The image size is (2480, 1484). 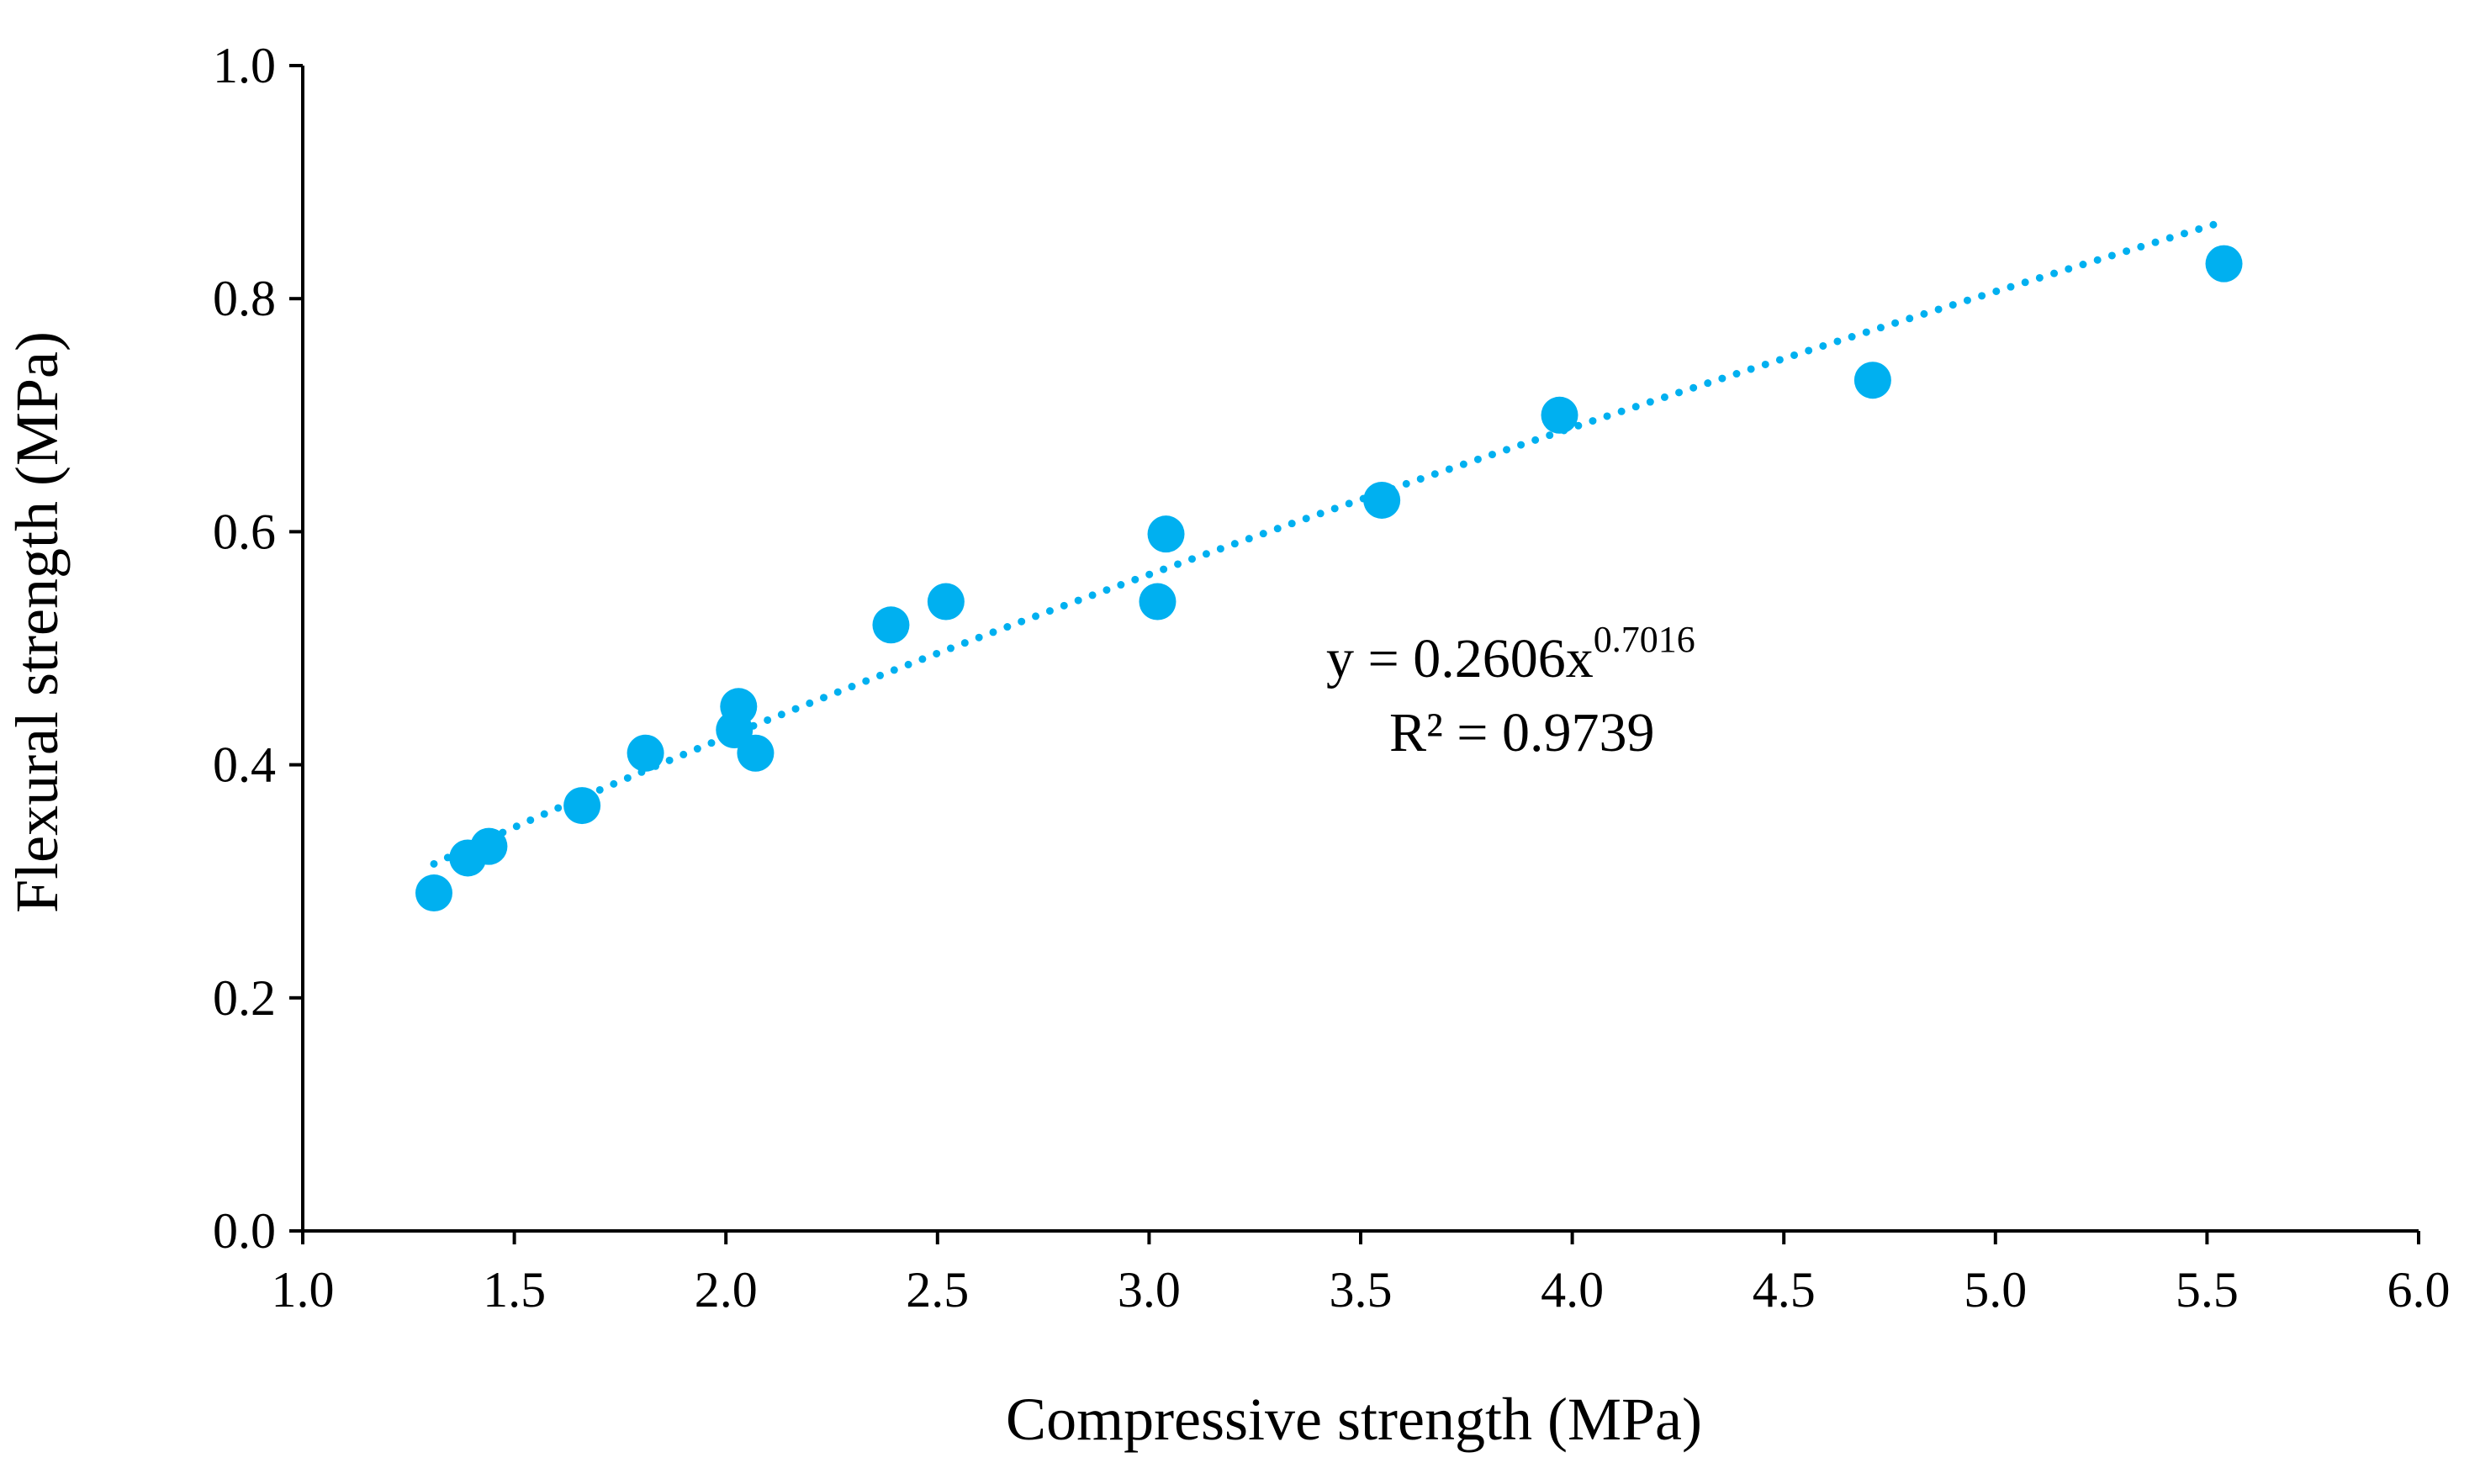 What do you see at coordinates (1522, 732) in the screenshot?
I see `r-squared-label: R² = 0.9739` at bounding box center [1522, 732].